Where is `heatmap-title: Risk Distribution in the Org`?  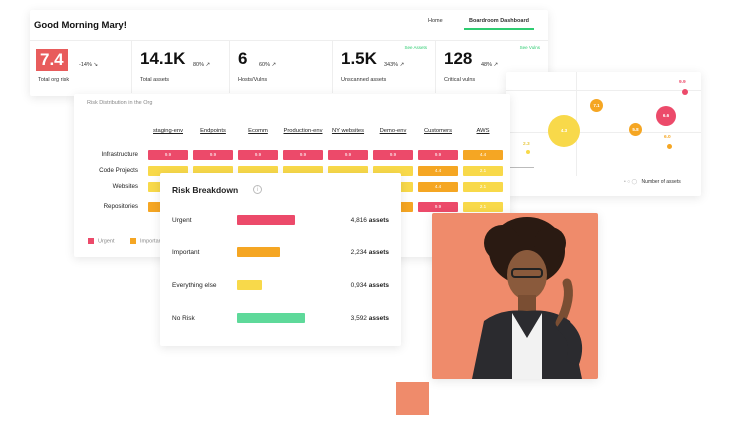 heatmap-title: Risk Distribution in the Org is located at coordinates (120, 103).